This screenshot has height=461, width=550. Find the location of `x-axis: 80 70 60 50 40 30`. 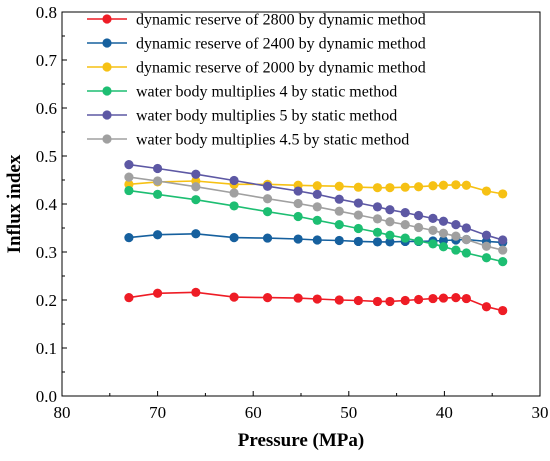

x-axis: 80 70 60 50 40 30 is located at coordinates (301, 406).